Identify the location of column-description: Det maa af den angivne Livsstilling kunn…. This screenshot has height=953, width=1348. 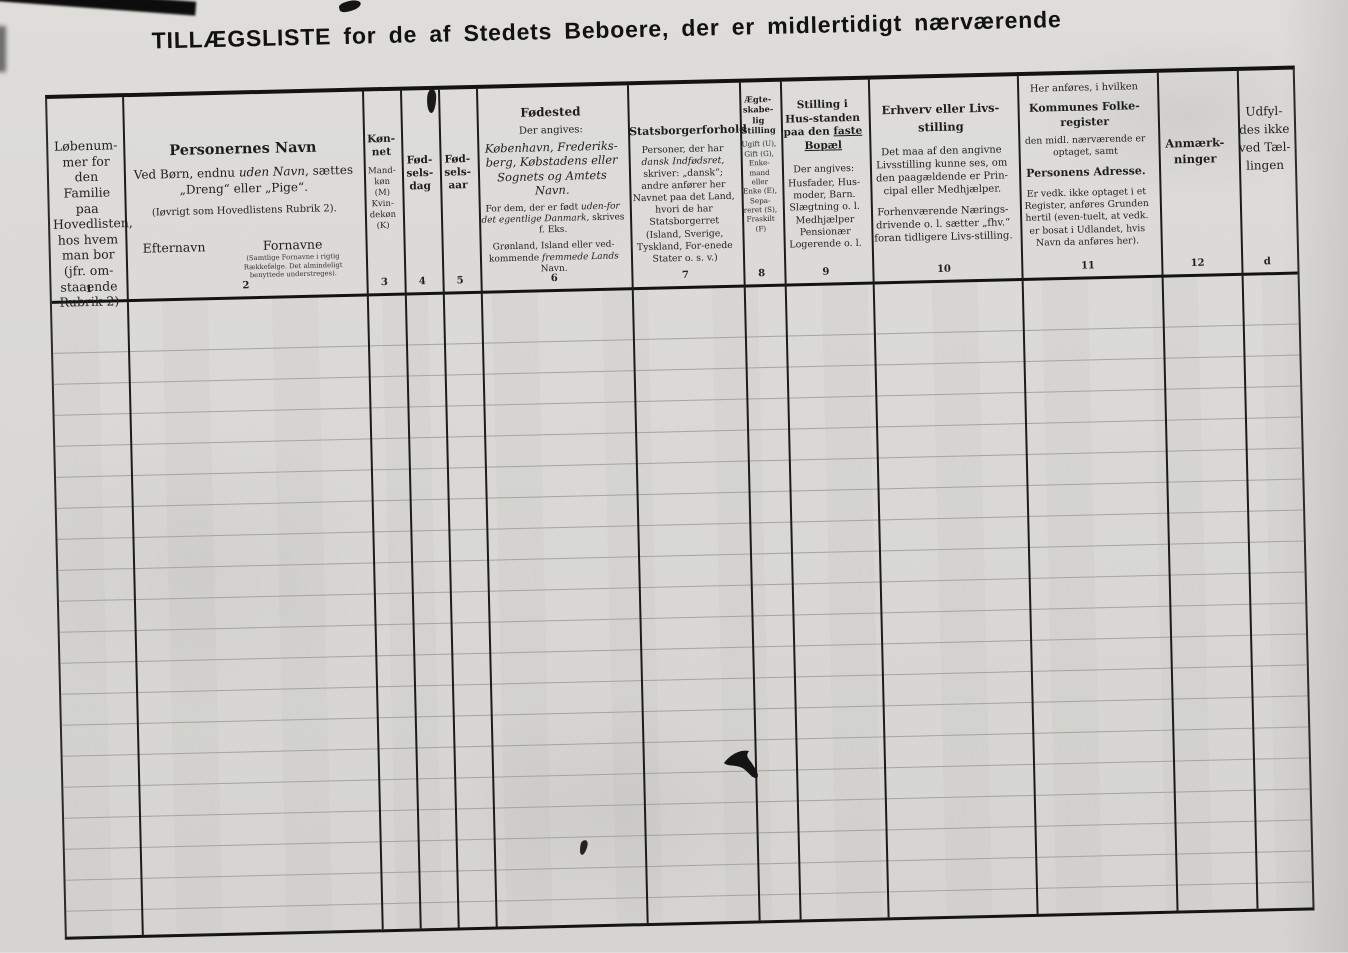
(942, 171).